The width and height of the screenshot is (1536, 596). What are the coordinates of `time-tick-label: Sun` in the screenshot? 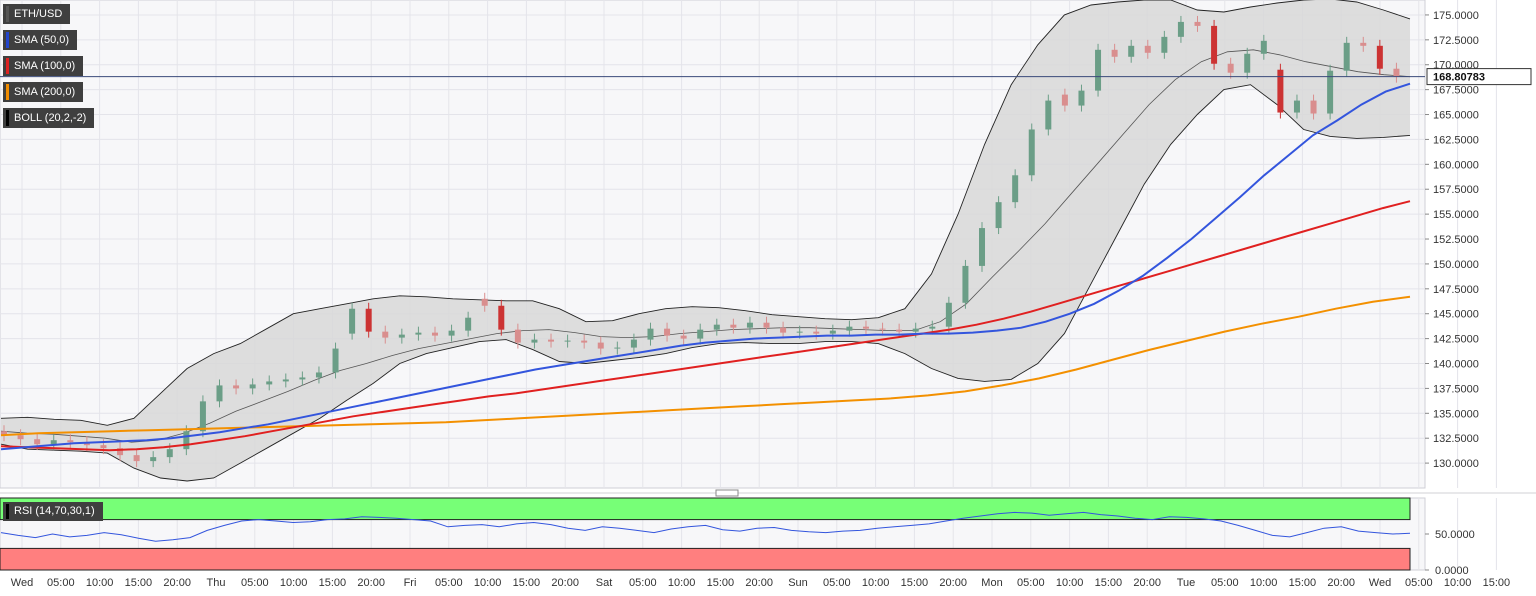 It's located at (798, 583).